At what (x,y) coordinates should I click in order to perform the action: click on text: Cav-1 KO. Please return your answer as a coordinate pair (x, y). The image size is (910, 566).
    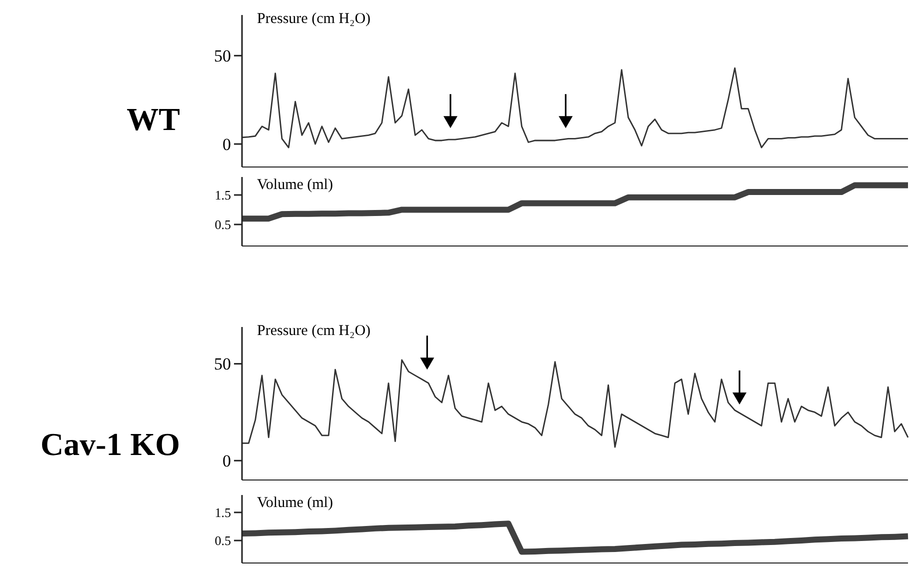
    Looking at the image, I should click on (110, 444).